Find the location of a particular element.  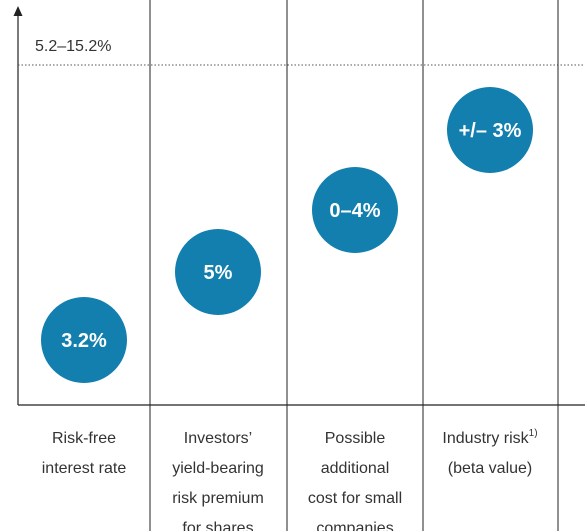

column-label: interest rate is located at coordinates (84, 468).